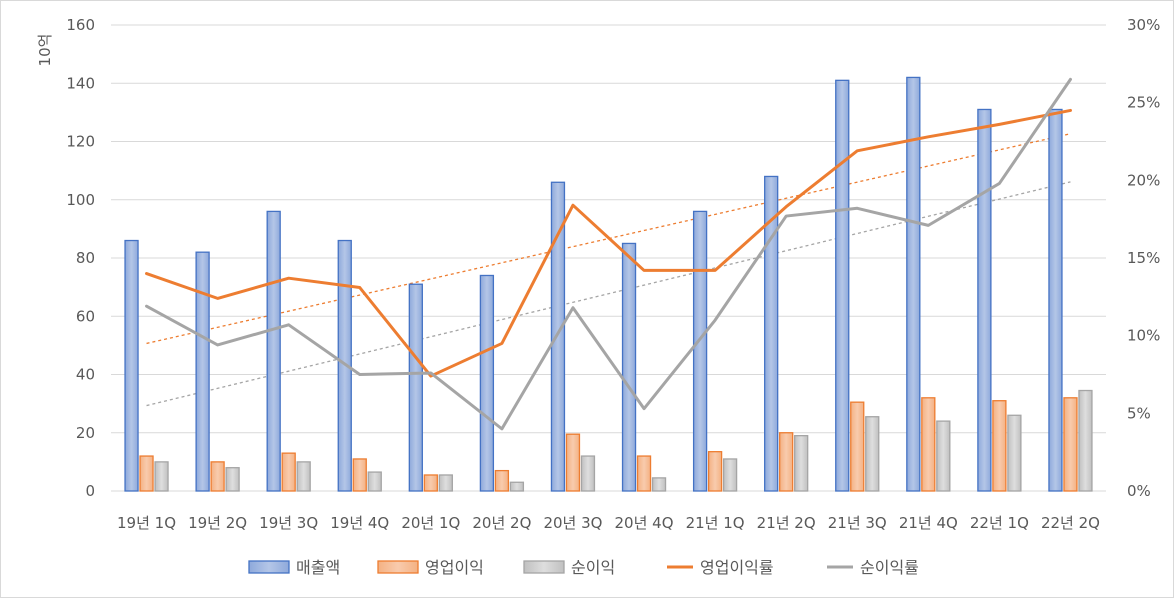 This screenshot has height=601, width=1174. What do you see at coordinates (430, 523) in the screenshot?
I see `x-tick-label: 20년 1Q` at bounding box center [430, 523].